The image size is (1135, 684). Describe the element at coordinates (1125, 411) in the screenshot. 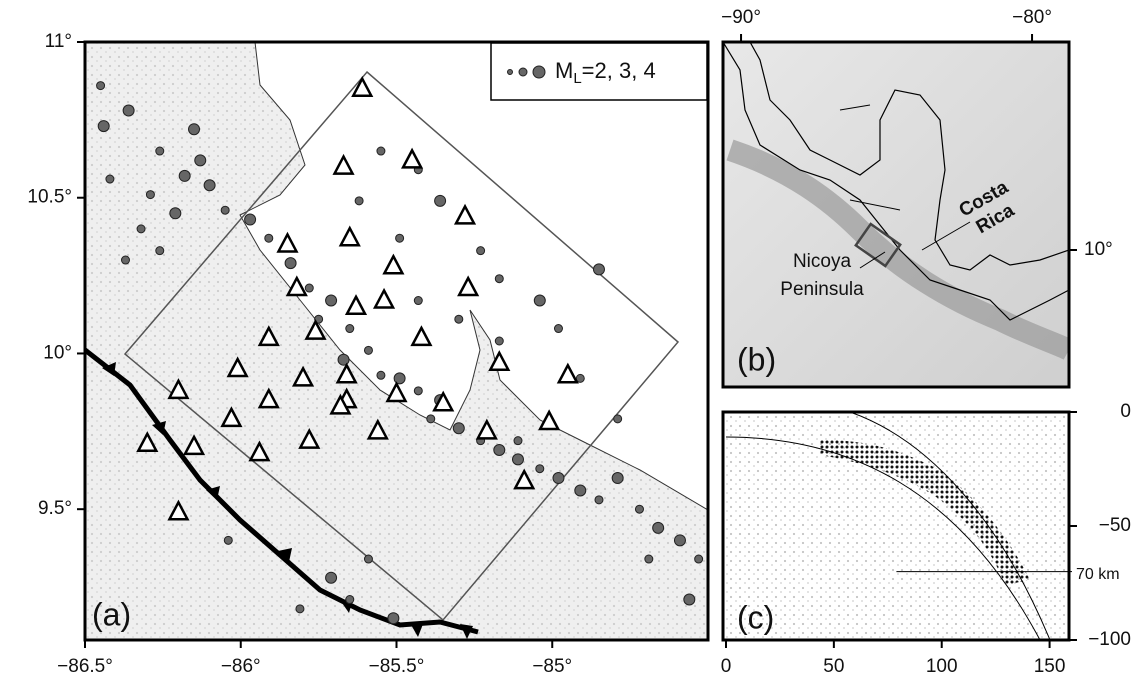

I see `y-tick-label: 0` at that location.